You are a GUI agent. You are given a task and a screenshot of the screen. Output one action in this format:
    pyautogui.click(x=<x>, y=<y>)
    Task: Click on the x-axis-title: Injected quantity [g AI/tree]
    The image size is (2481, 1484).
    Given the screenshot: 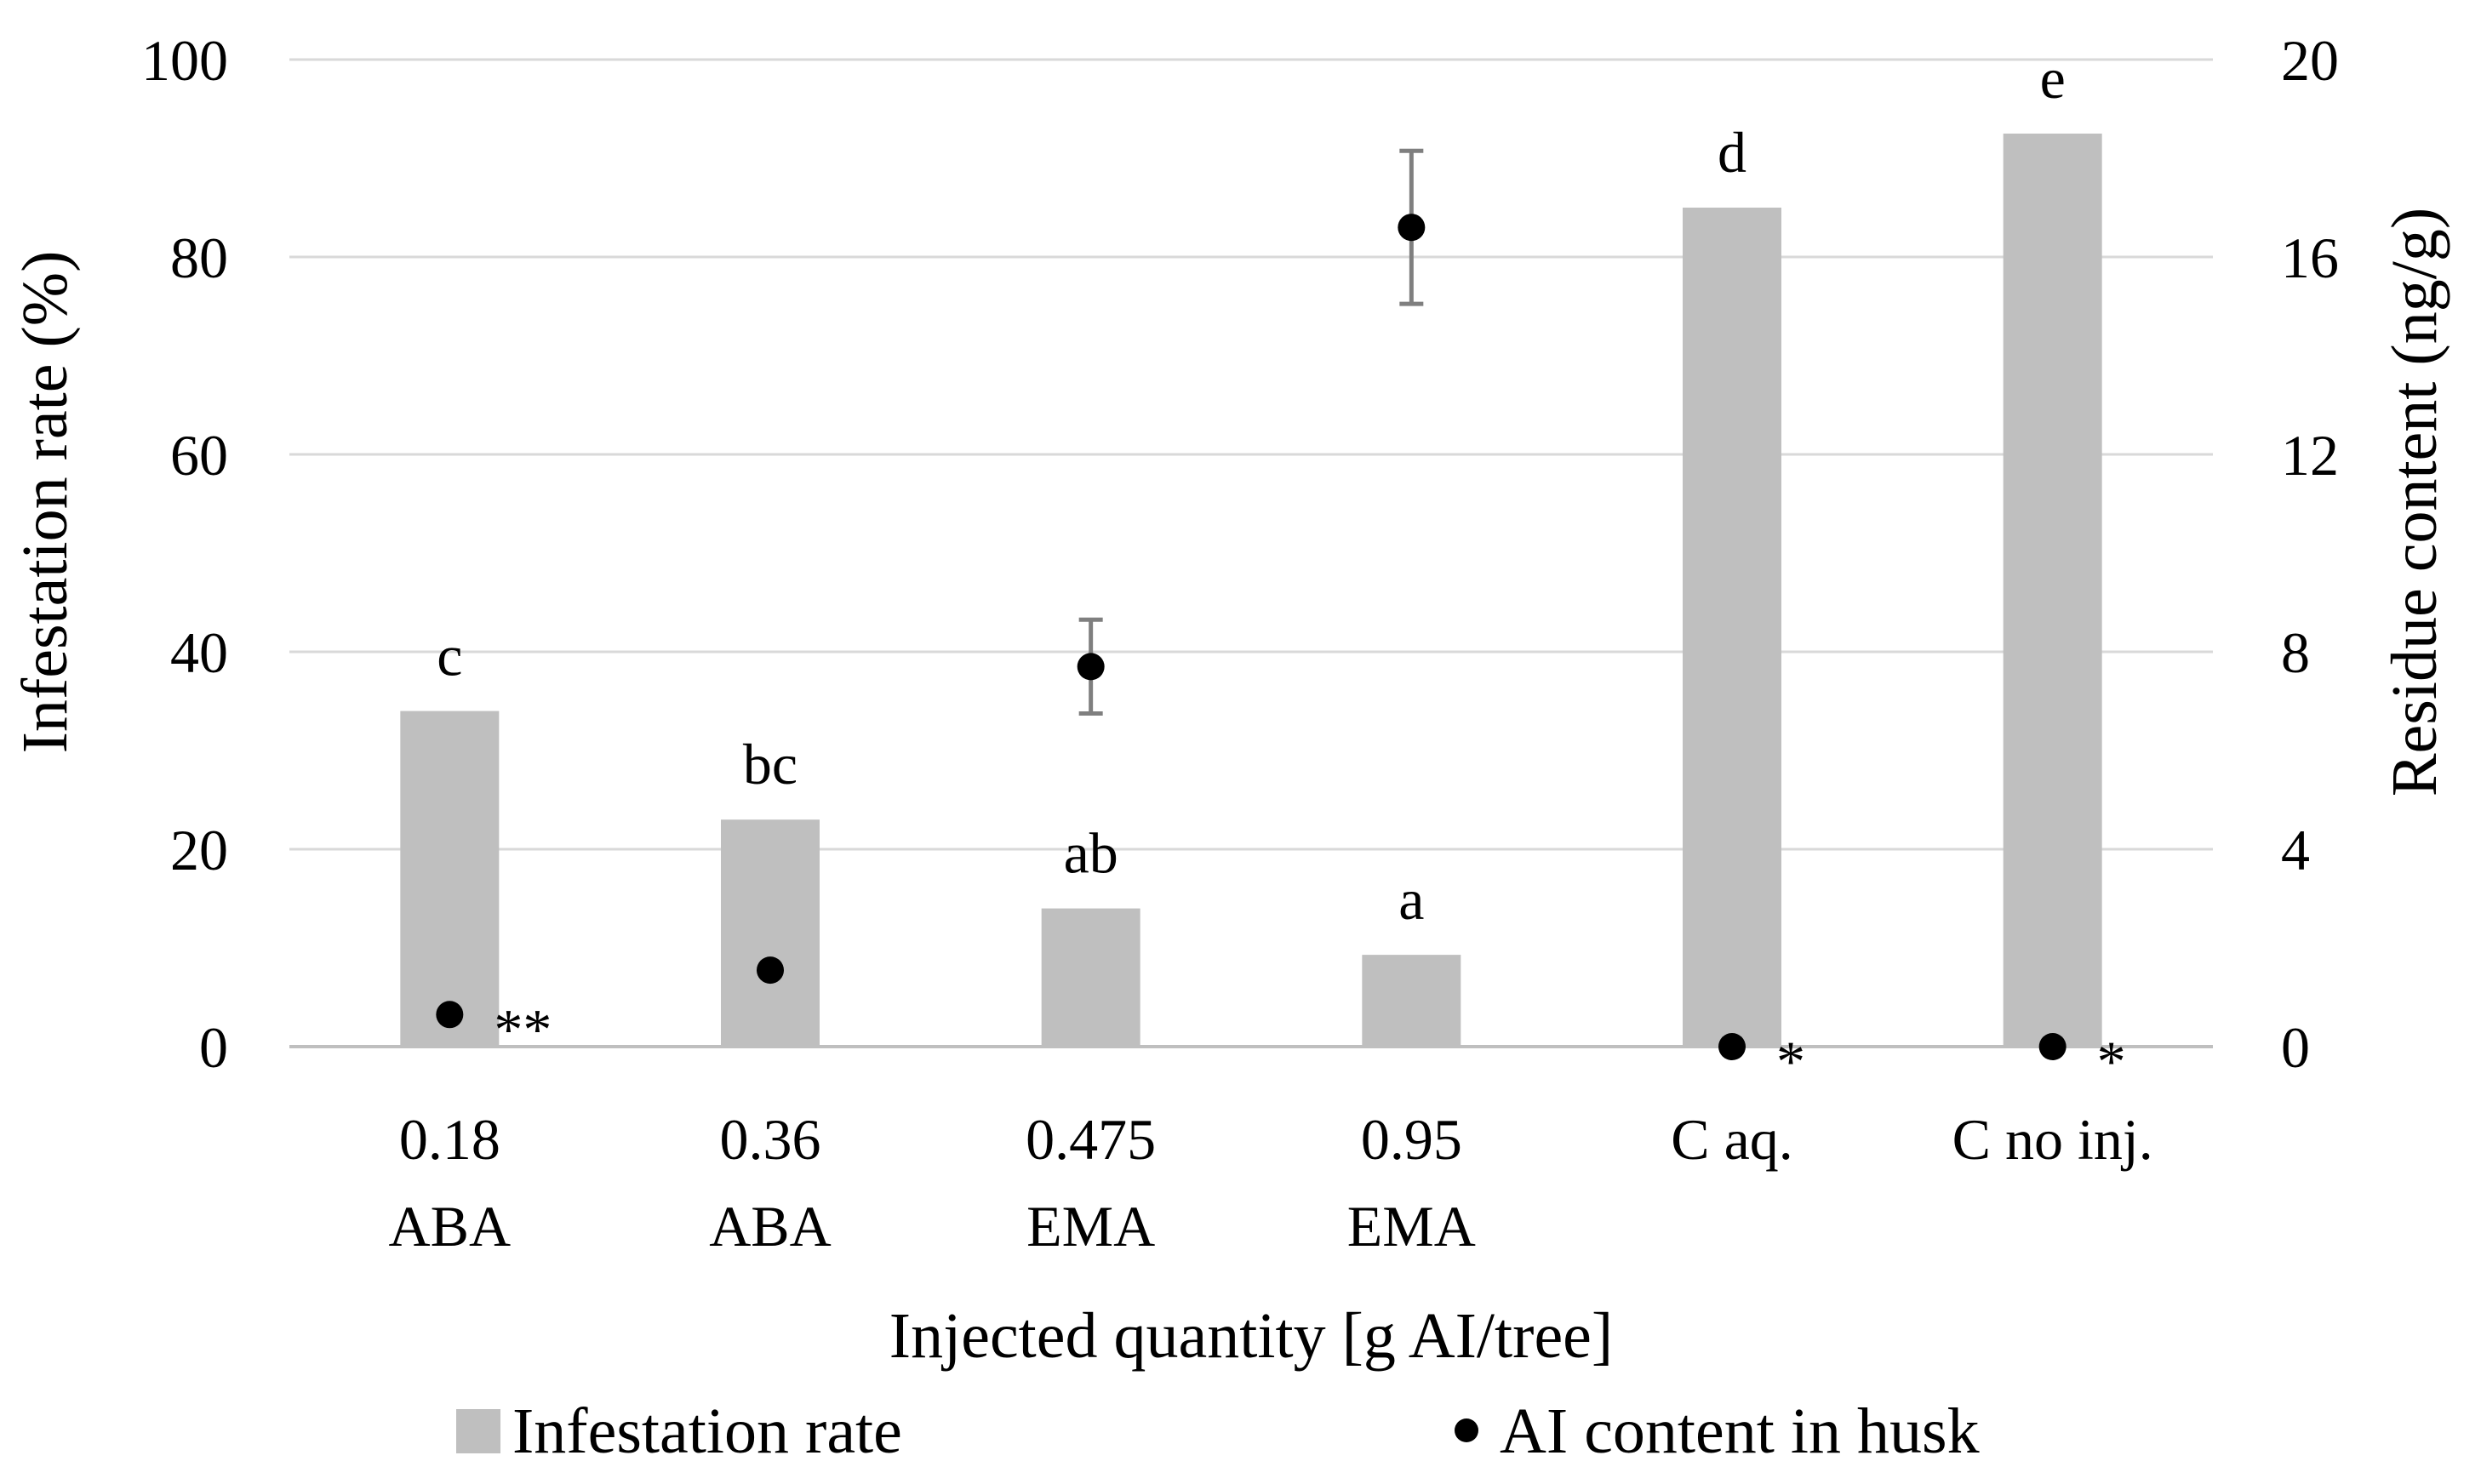 What is the action you would take?
    pyautogui.click(x=1251, y=1336)
    